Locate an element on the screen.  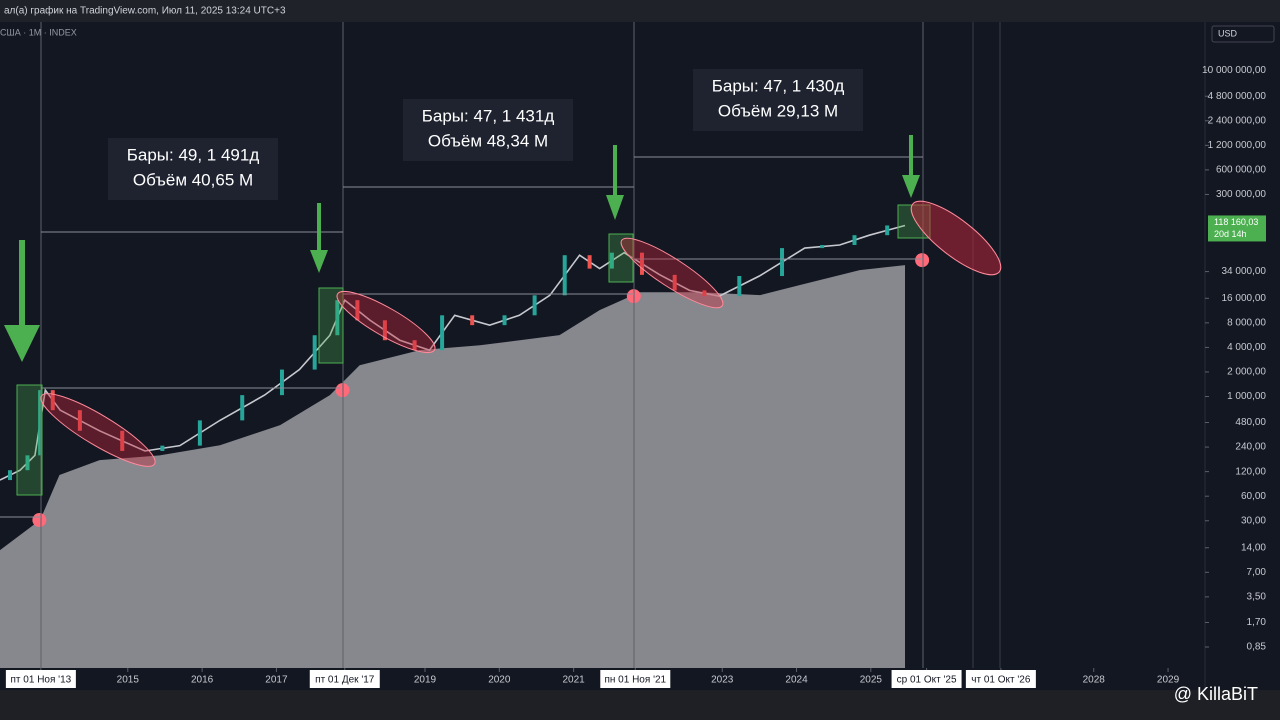
x-tick-label: пн 01 Ноя '21 is located at coordinates (635, 680).